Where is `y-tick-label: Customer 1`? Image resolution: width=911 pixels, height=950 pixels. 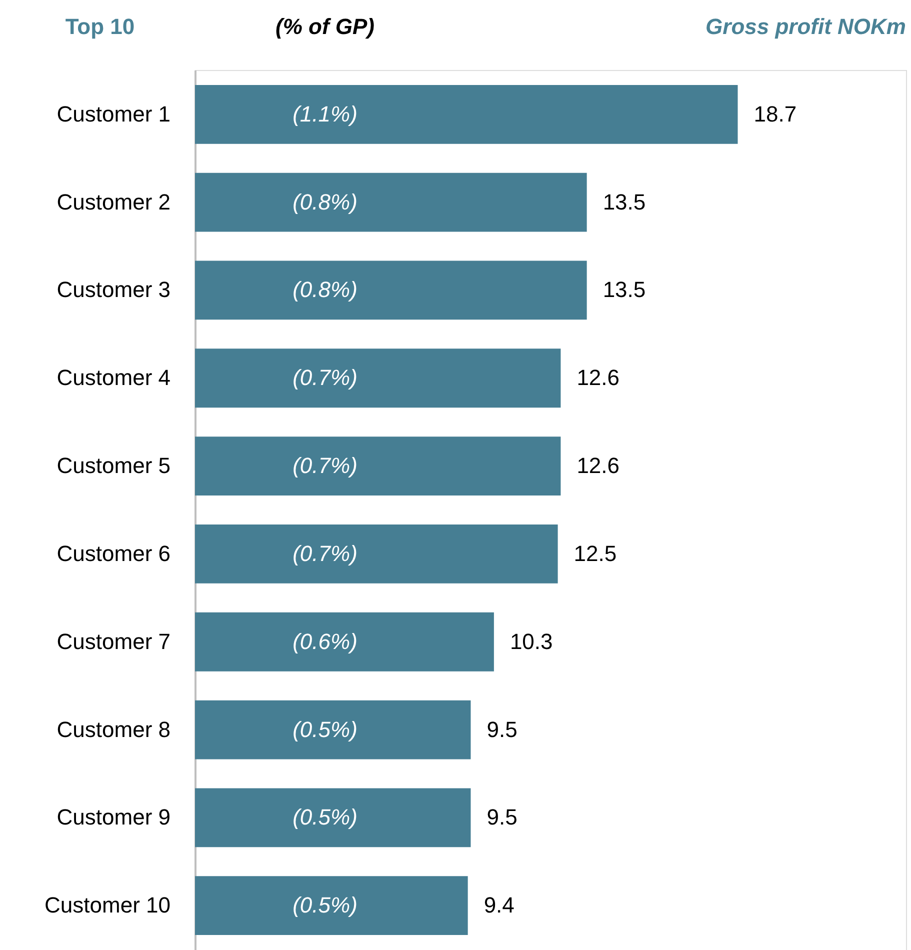 y-tick-label: Customer 1 is located at coordinates (113, 113).